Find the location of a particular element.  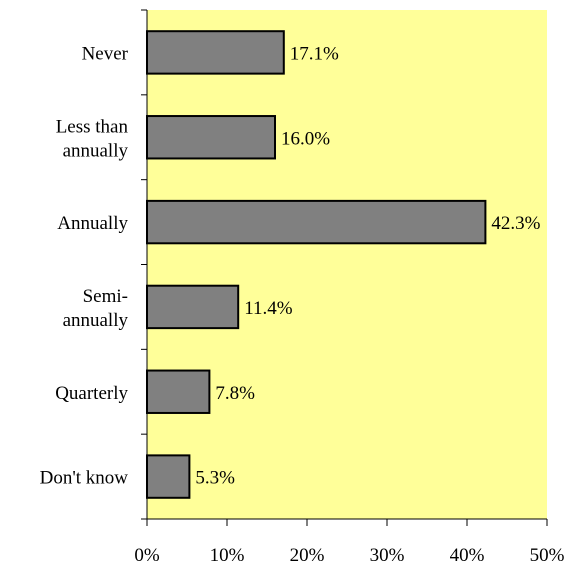

value-tick-label: 30% is located at coordinates (387, 555).